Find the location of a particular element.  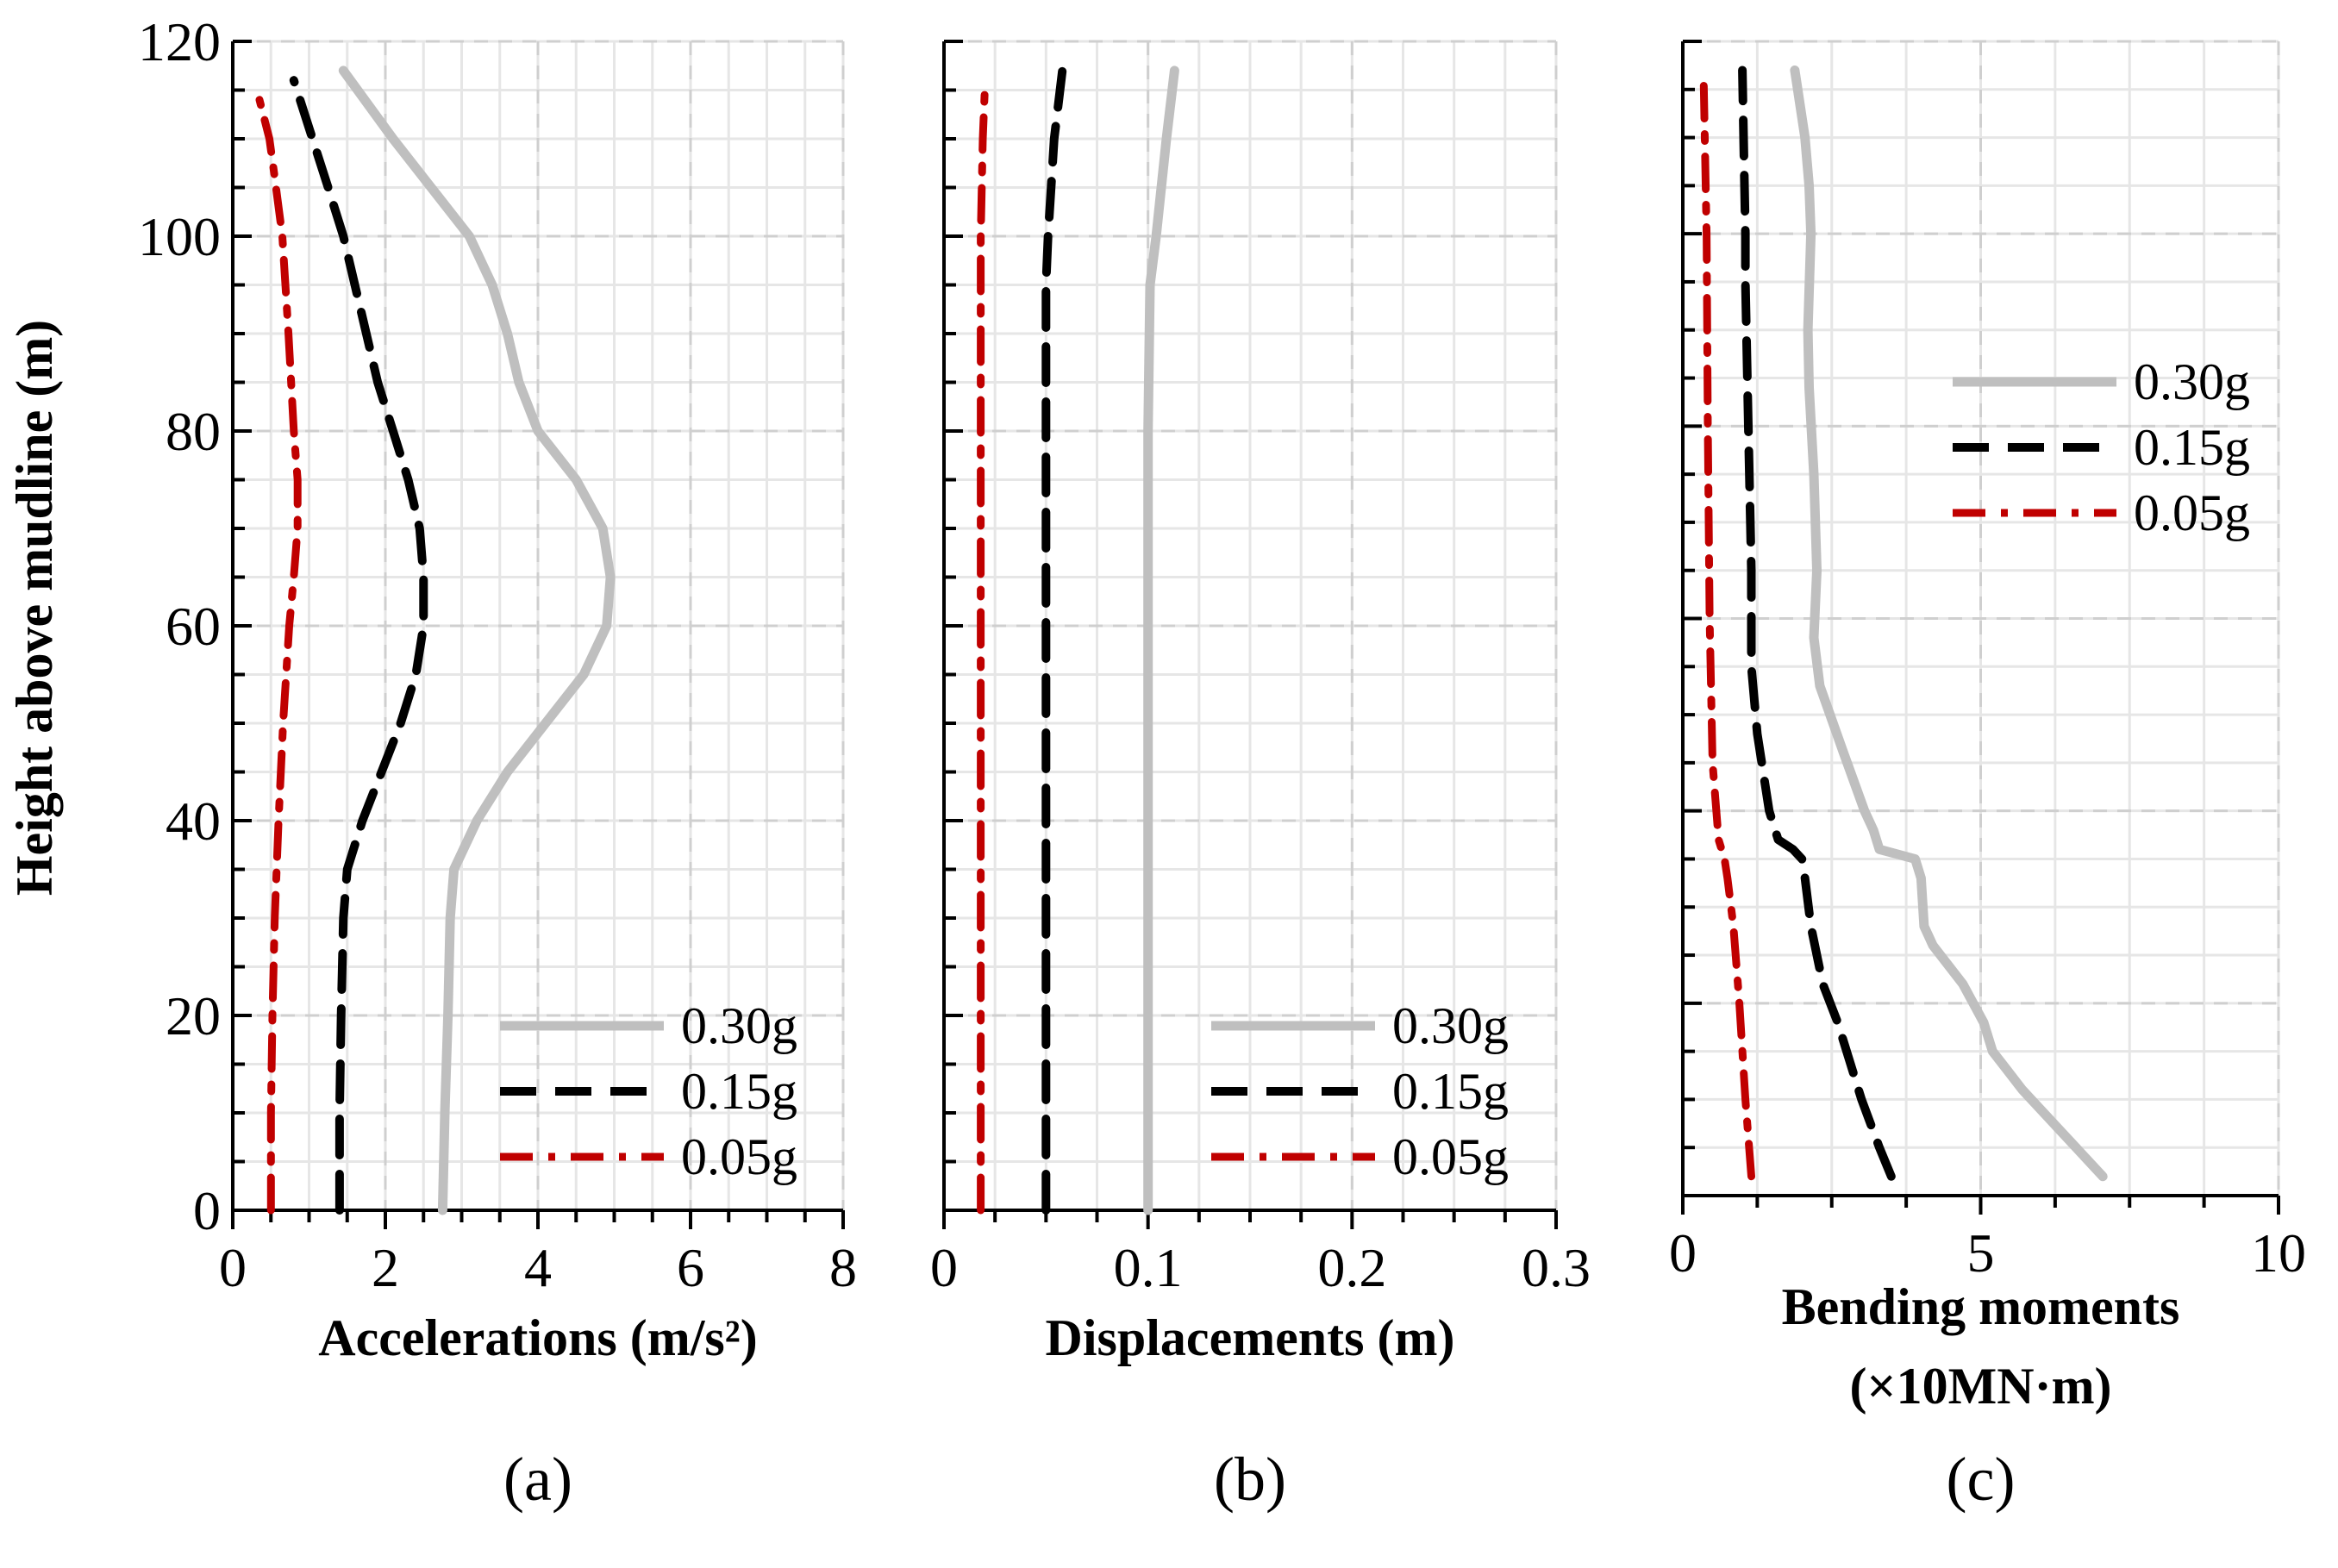

y-tick-label: 0 is located at coordinates (207, 1210).